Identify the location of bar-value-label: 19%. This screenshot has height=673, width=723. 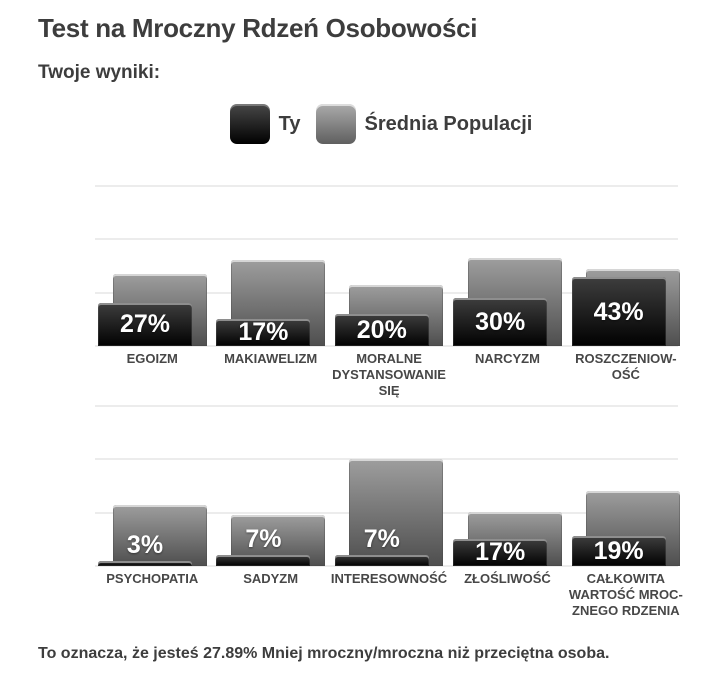
(618, 550).